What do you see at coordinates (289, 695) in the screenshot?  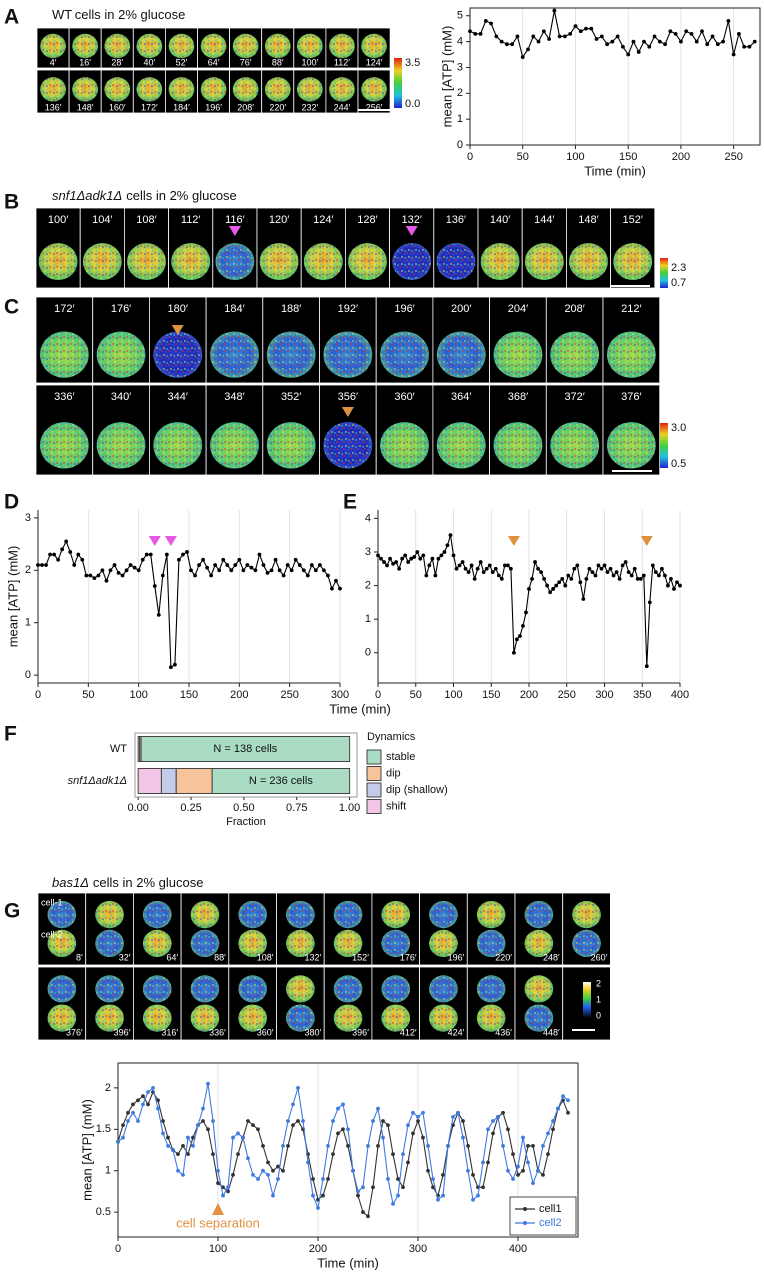 I see `x-tick-label: 250` at bounding box center [289, 695].